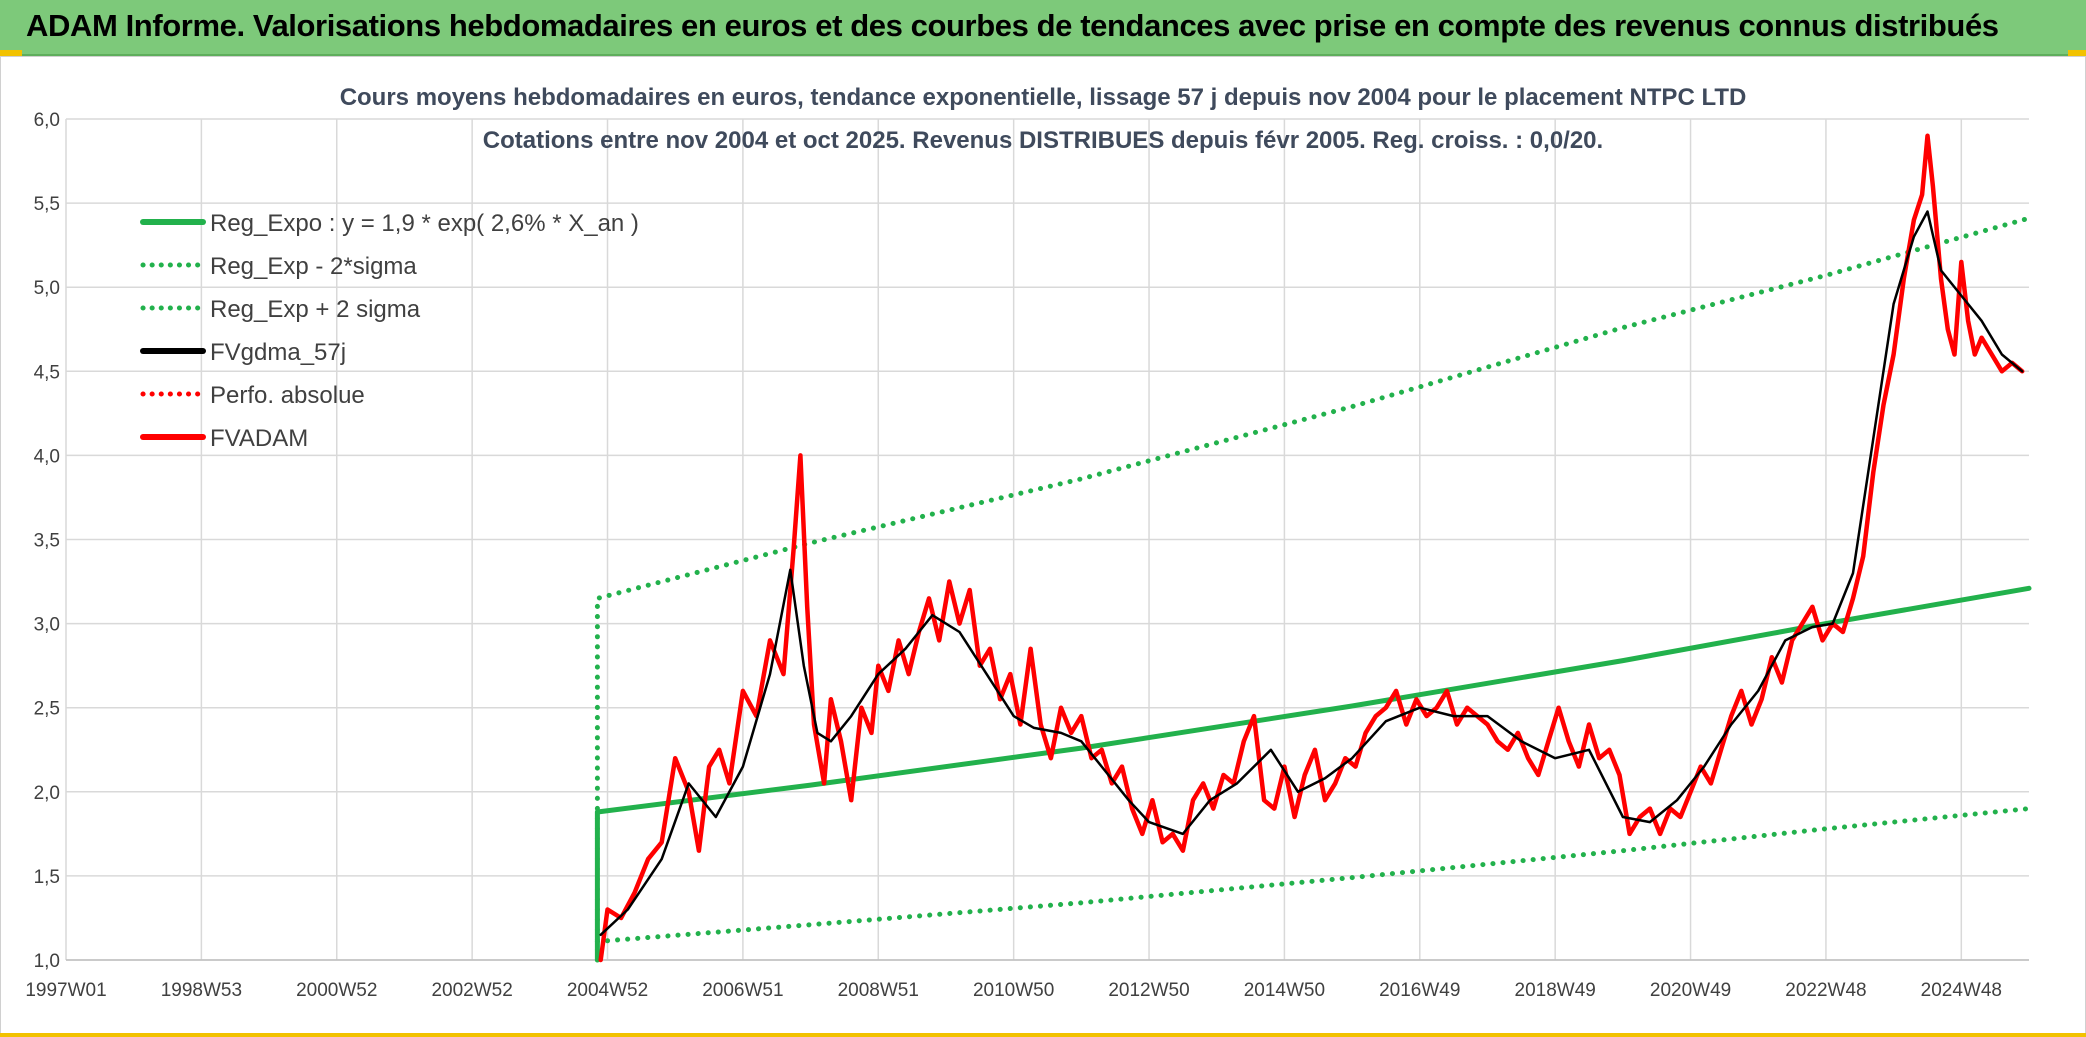  Describe the element at coordinates (11, 53) in the screenshot. I see `title-bar-accent-left` at that location.